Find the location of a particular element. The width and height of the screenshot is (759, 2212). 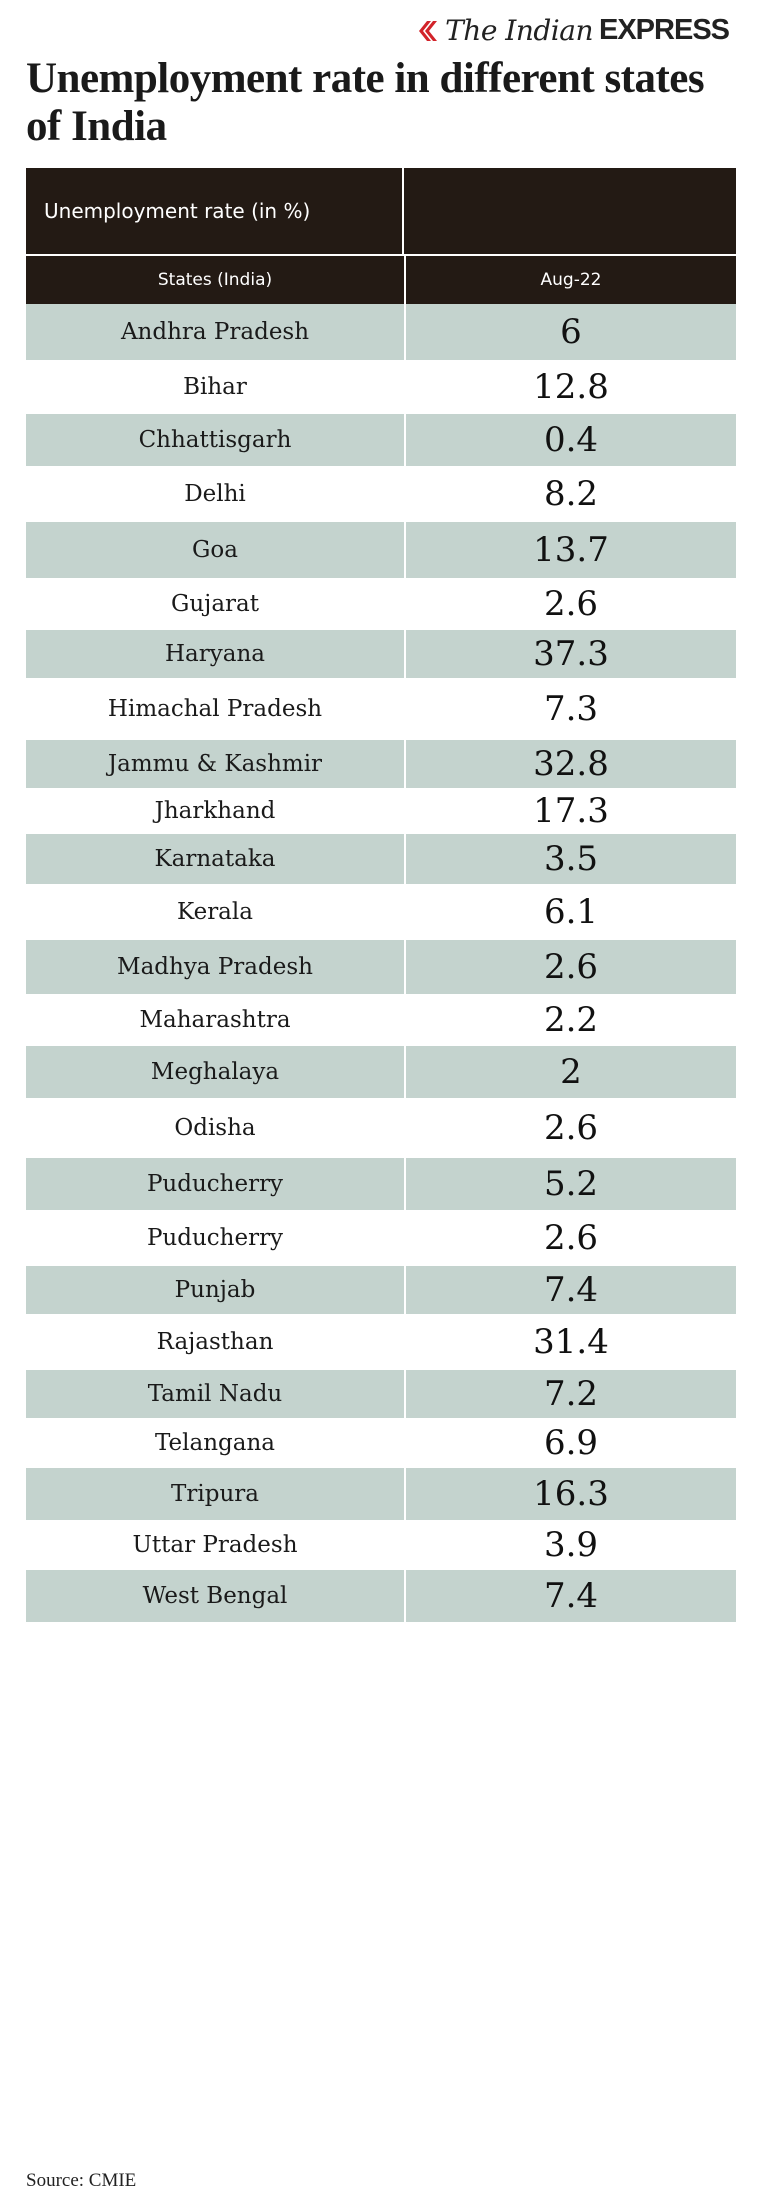

row-value: 6.1 is located at coordinates (571, 912).